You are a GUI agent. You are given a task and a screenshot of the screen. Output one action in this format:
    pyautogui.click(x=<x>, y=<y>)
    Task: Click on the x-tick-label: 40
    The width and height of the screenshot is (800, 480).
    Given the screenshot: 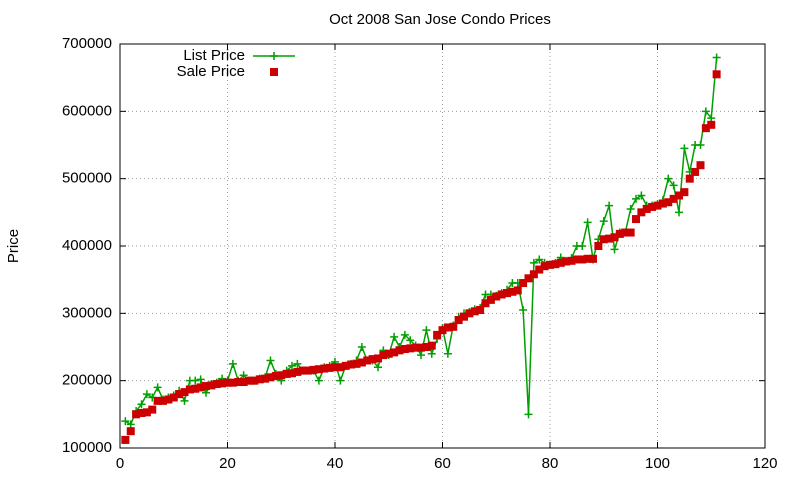 What is the action you would take?
    pyautogui.click(x=335, y=463)
    